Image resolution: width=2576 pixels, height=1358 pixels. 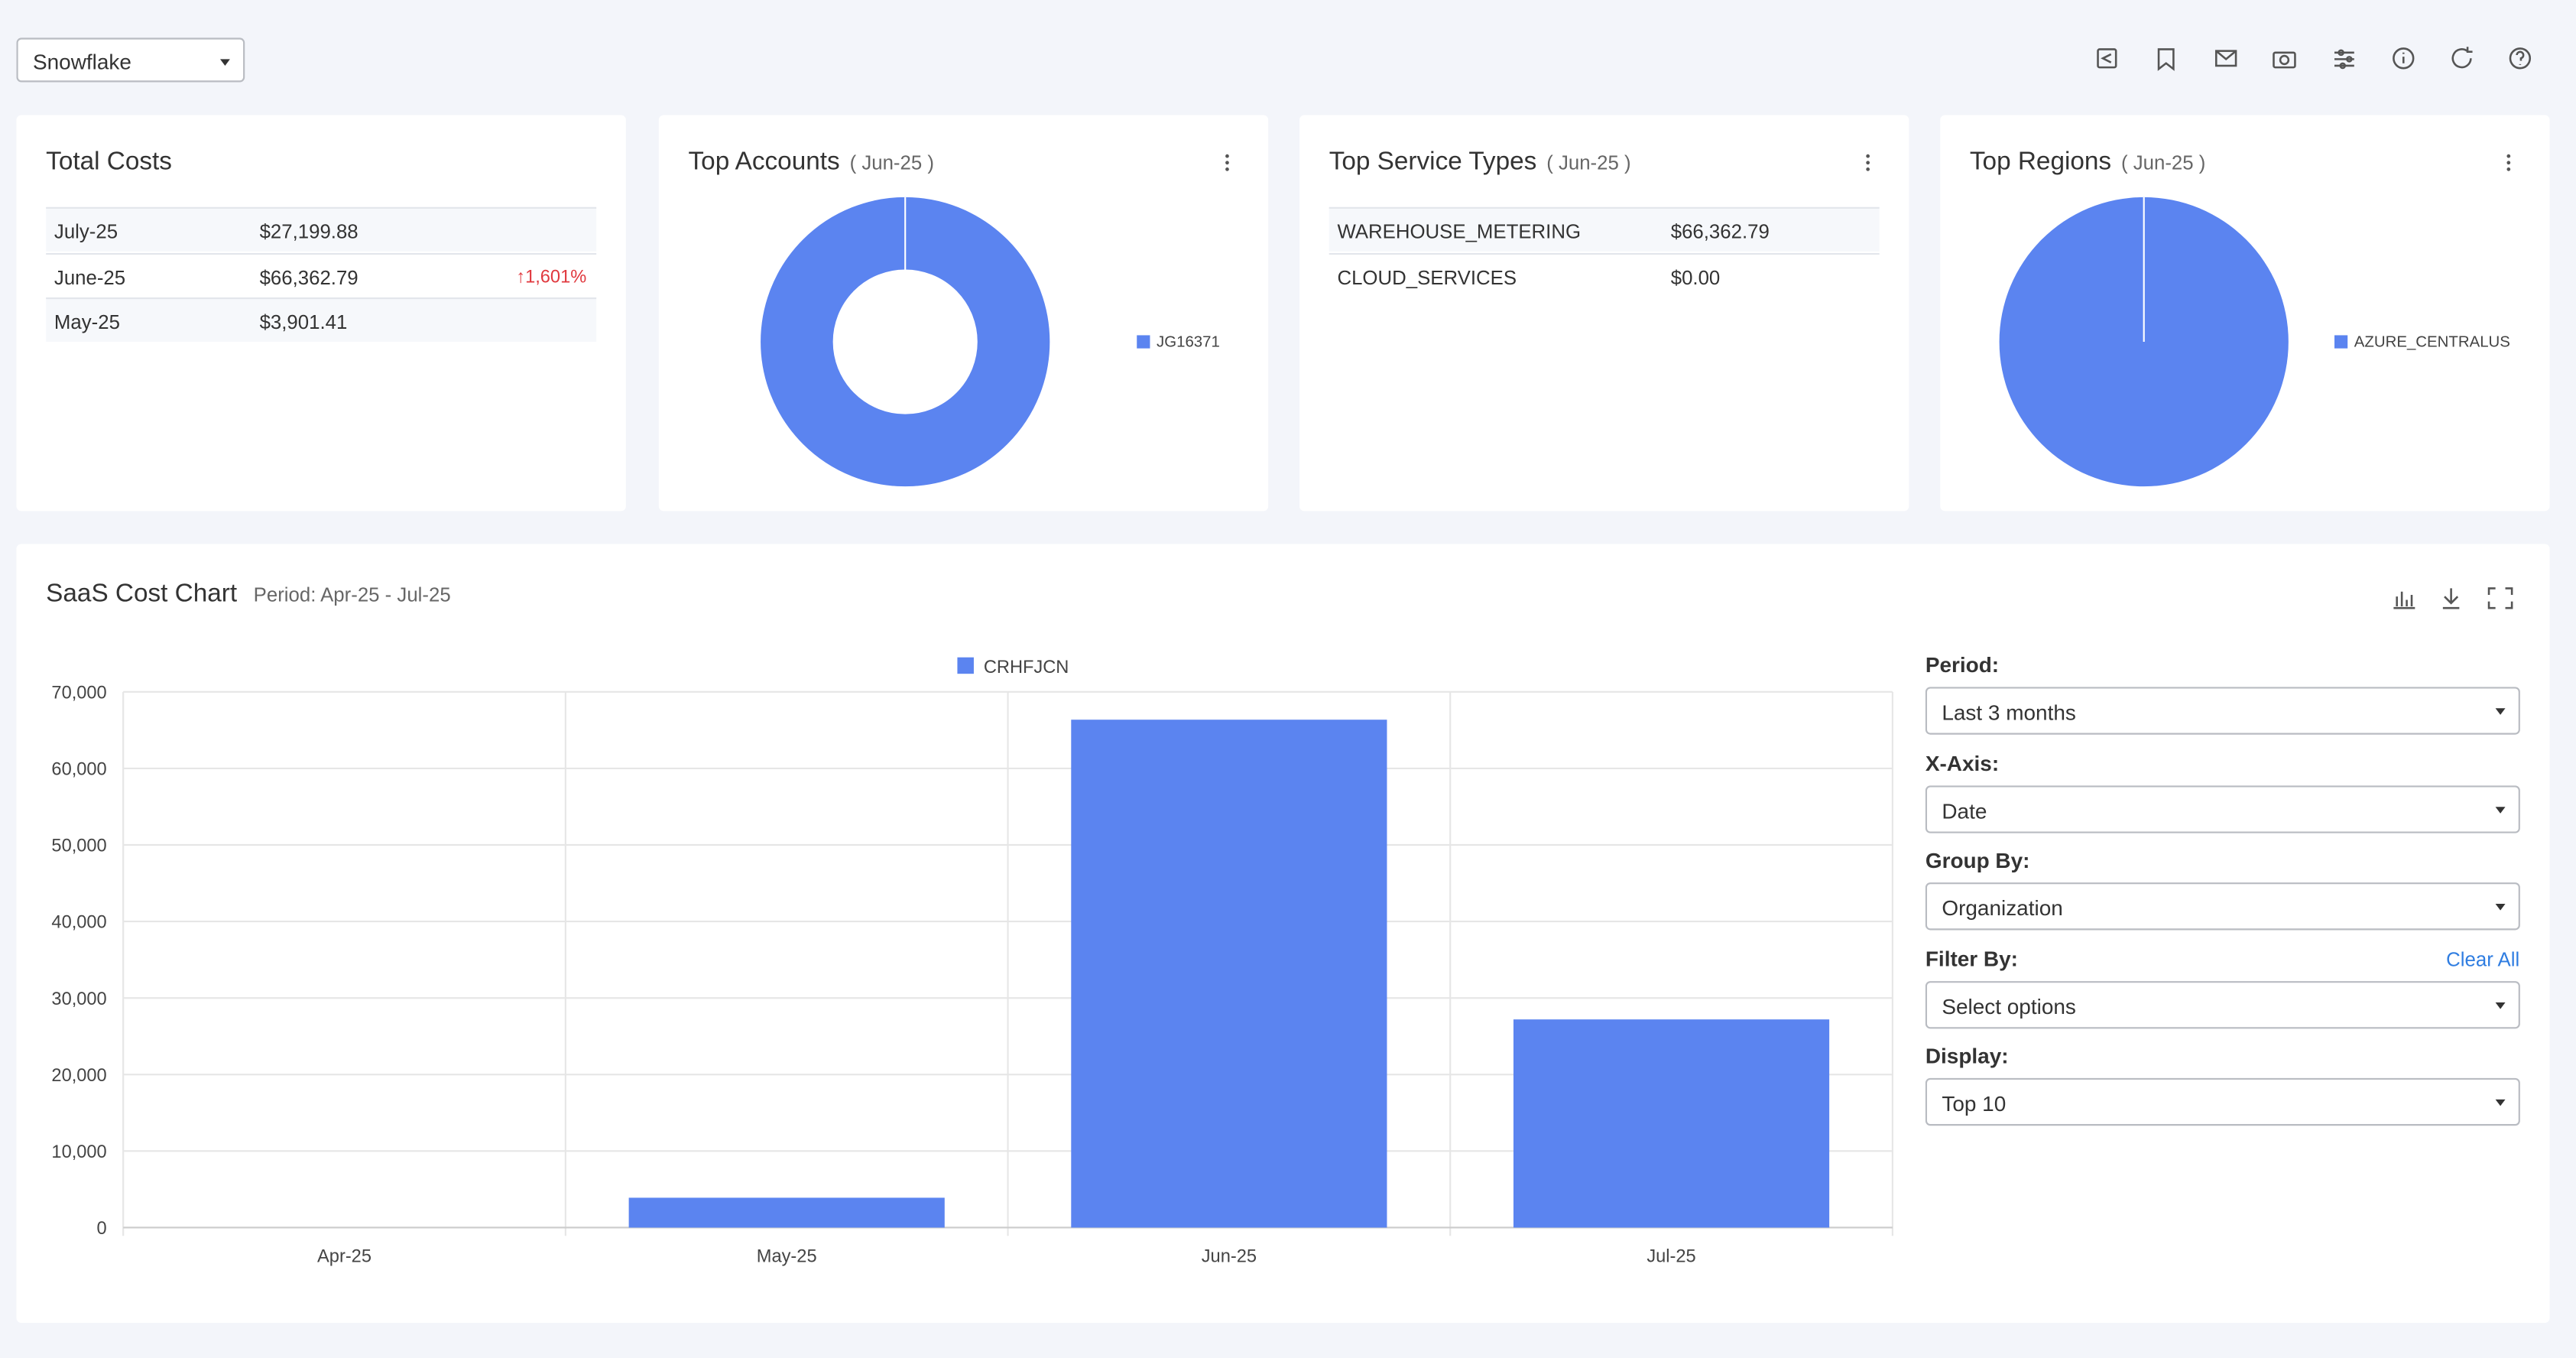 I want to click on row-label: May-25, so click(x=87, y=322).